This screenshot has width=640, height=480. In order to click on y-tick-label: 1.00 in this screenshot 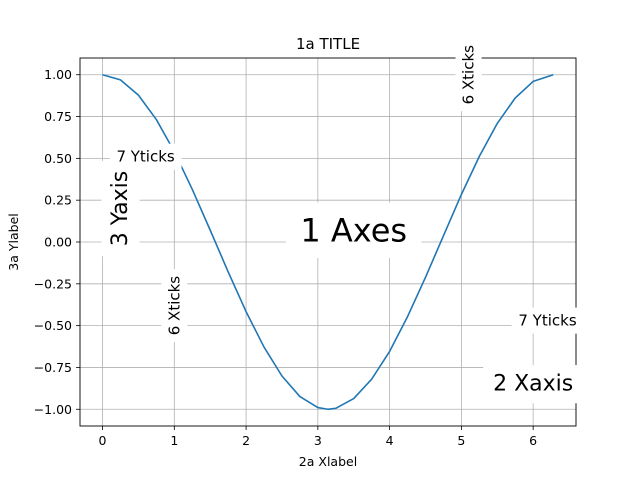, I will do `click(58, 74)`.